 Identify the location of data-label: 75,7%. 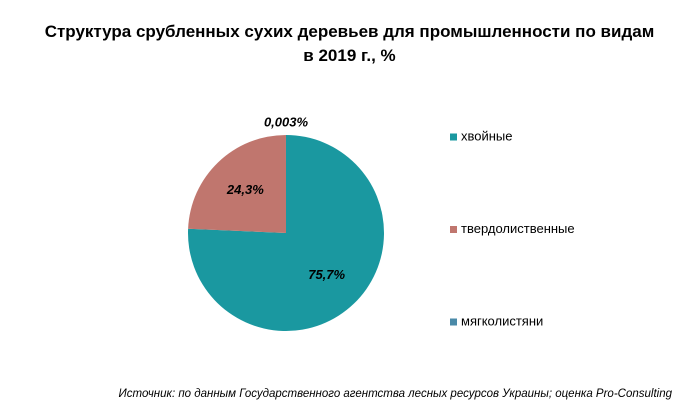
(326, 274).